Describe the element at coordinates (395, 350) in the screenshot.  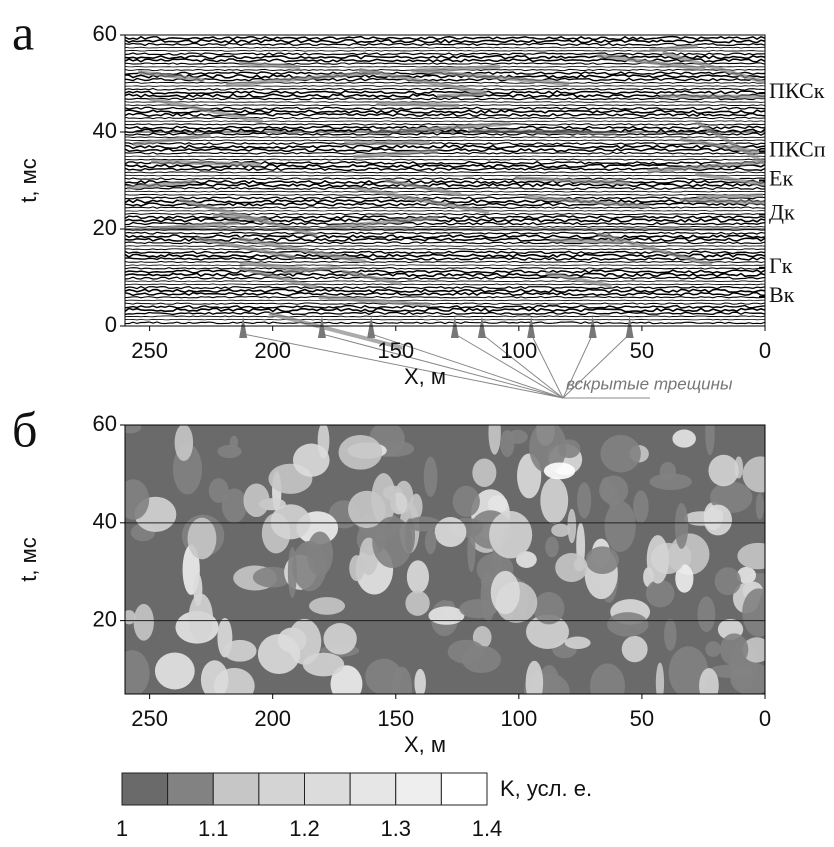
I see `x-tick-label: 150` at that location.